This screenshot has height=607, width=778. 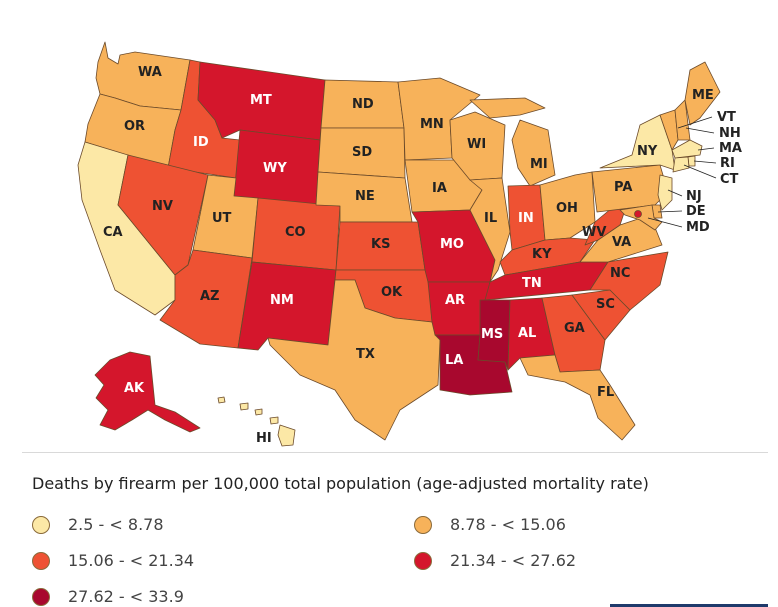 I want to click on state-CT, so click(x=681, y=164).